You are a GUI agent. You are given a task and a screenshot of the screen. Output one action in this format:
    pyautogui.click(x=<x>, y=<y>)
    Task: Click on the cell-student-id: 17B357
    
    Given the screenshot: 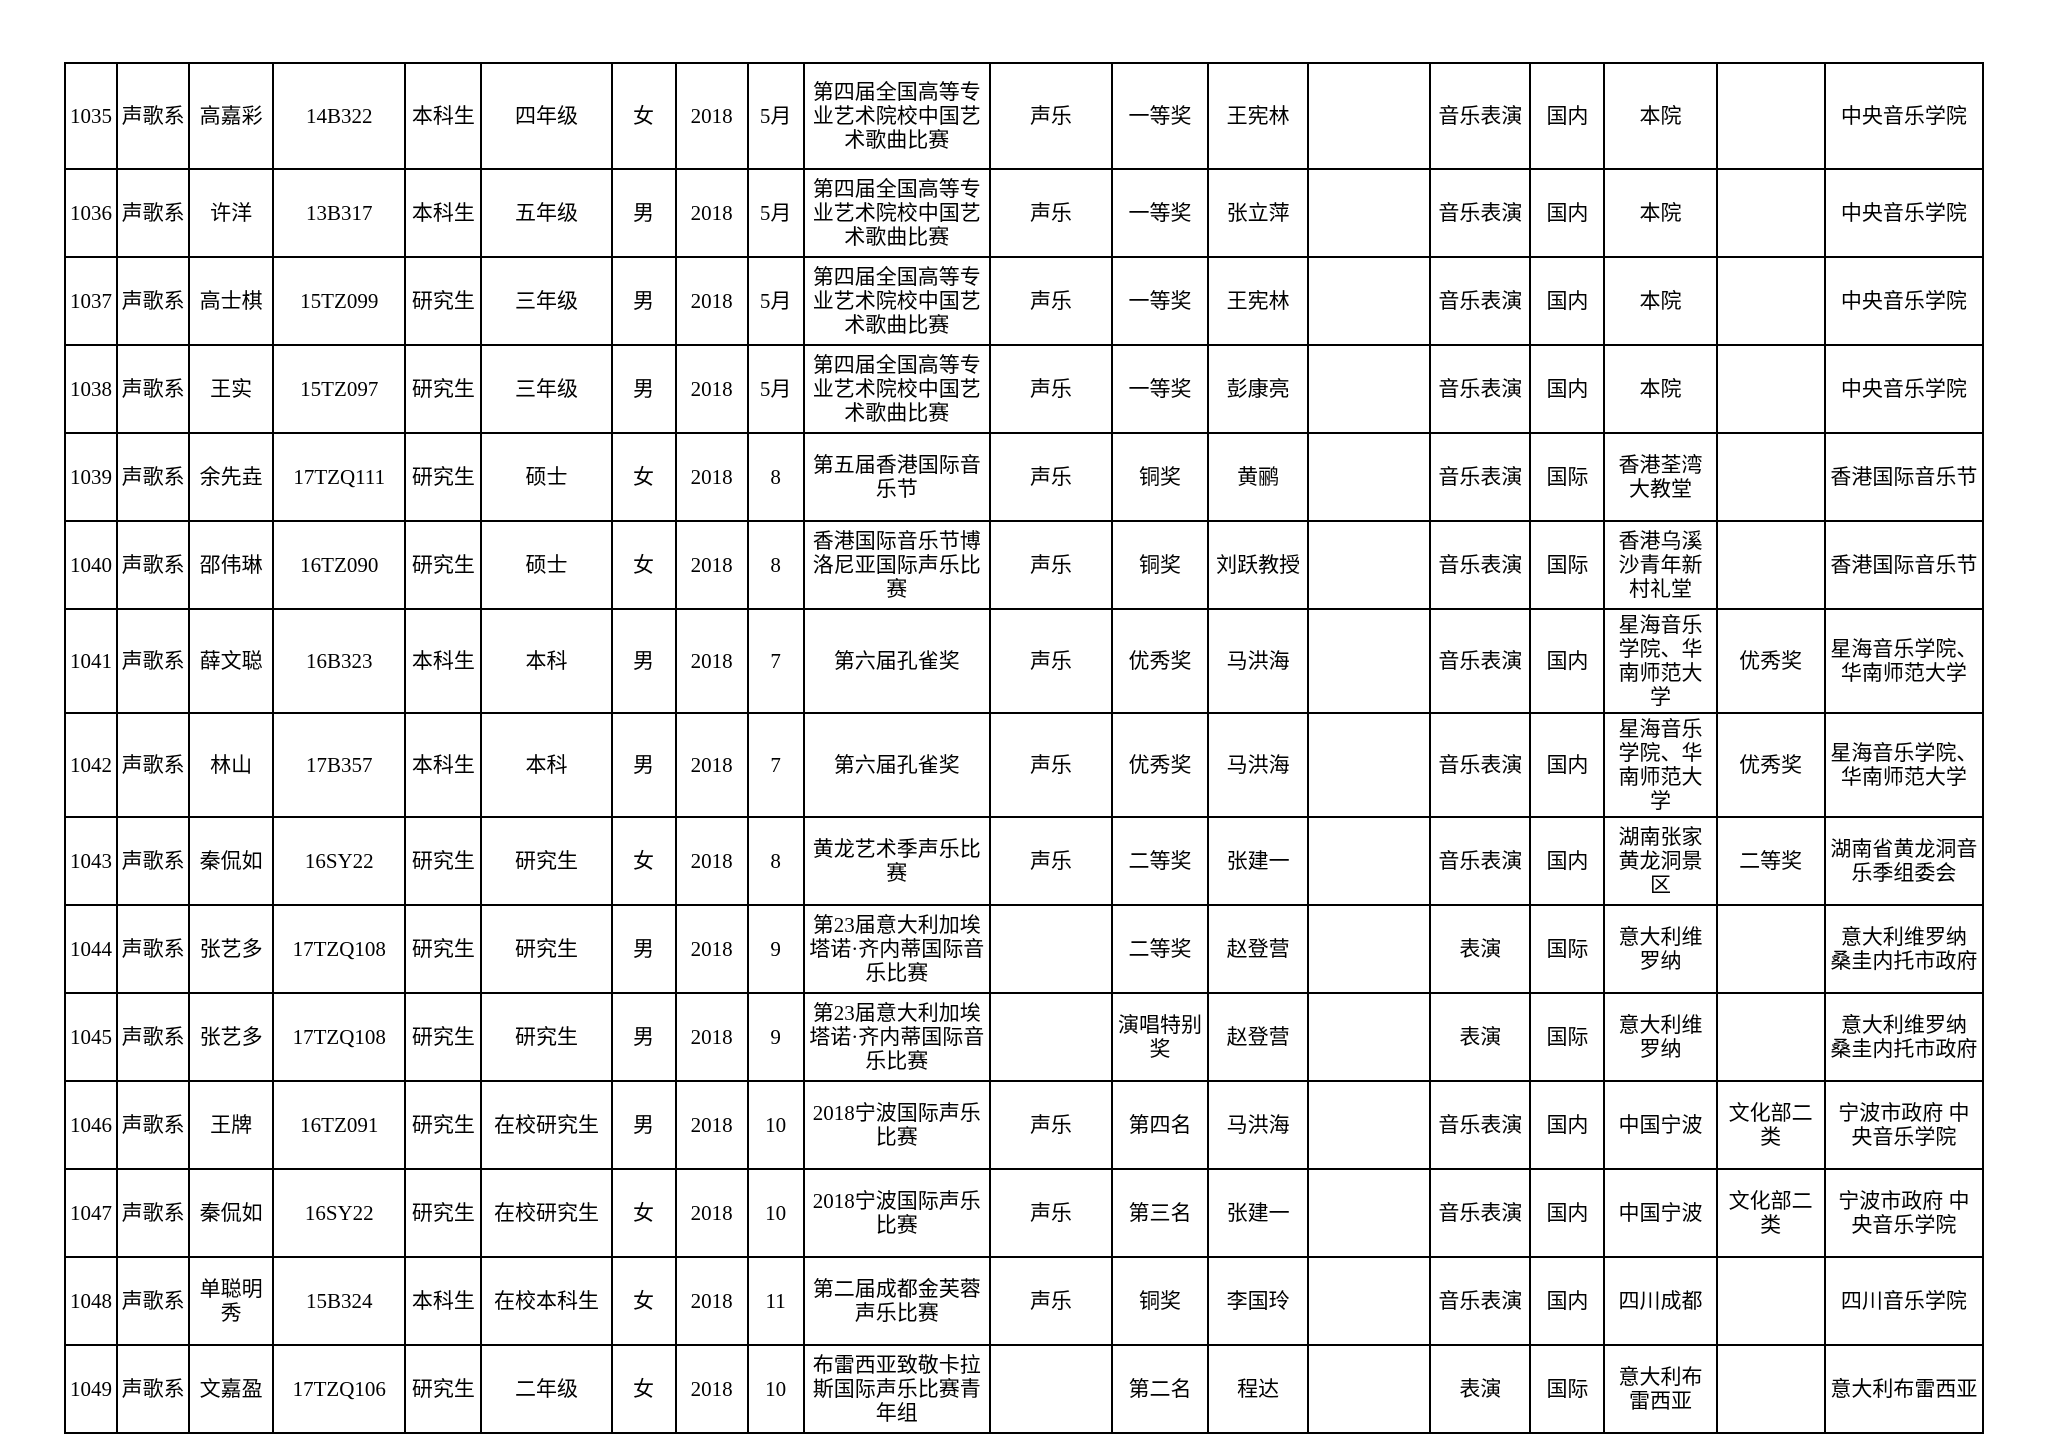 What is the action you would take?
    pyautogui.click(x=339, y=765)
    